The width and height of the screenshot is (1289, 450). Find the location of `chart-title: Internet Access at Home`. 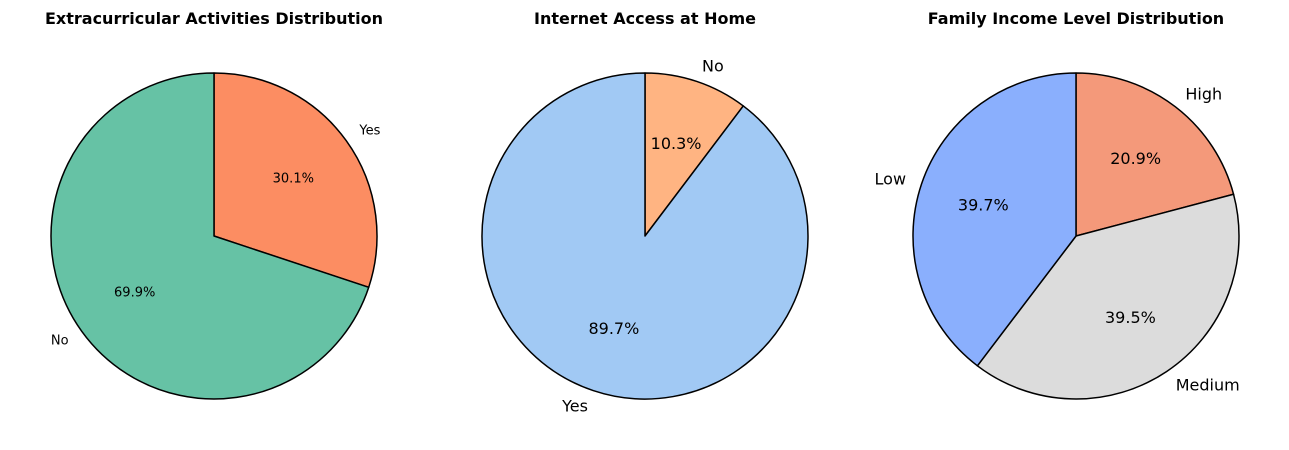

chart-title: Internet Access at Home is located at coordinates (645, 18).